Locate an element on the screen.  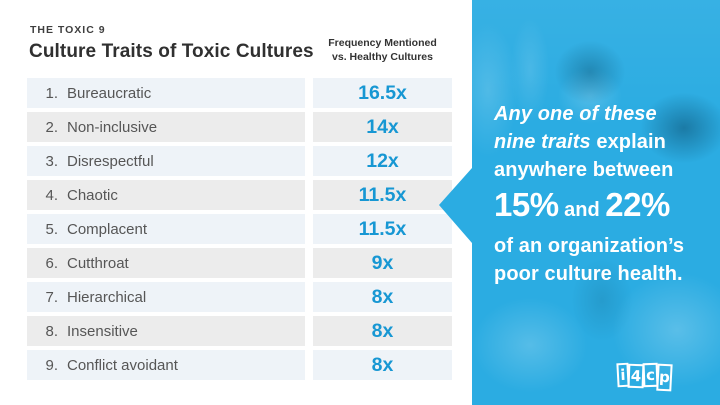
table-row: 8. Insensitive 8x is located at coordinates (239, 331).